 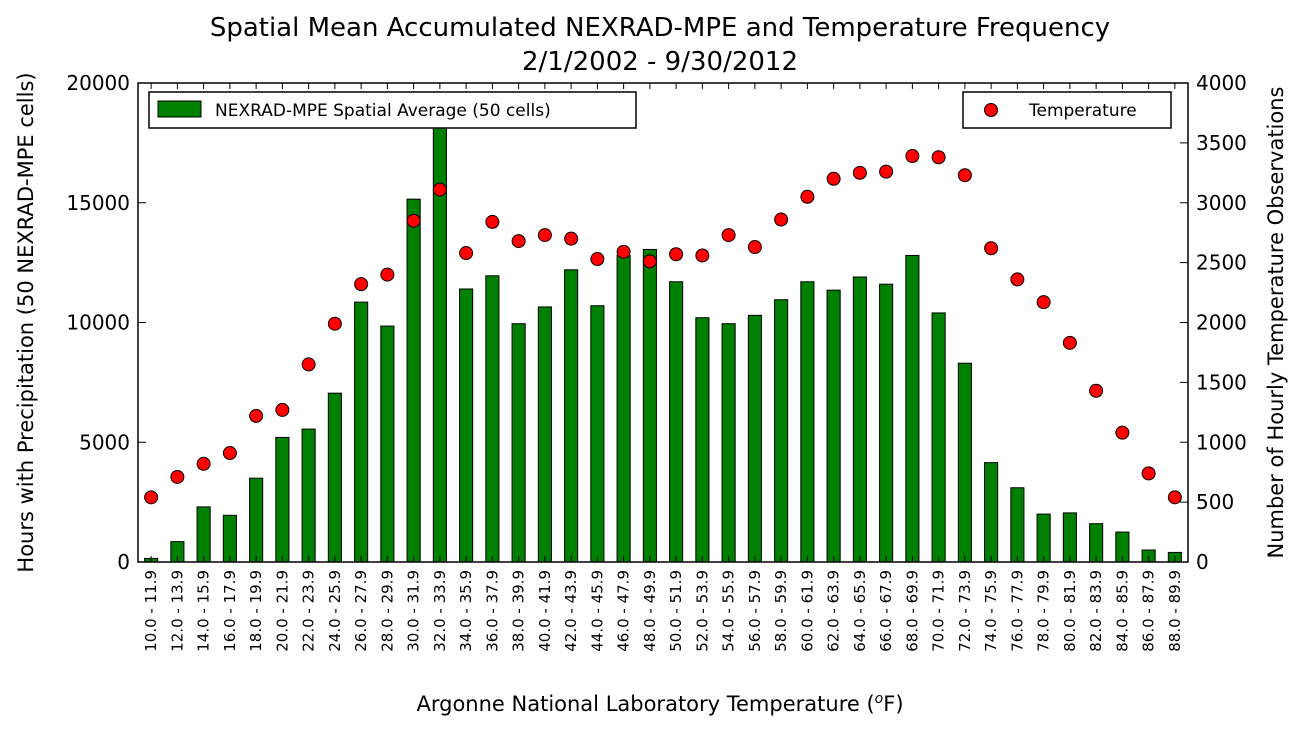 I want to click on y-tick-label: 10000, so click(x=98, y=323).